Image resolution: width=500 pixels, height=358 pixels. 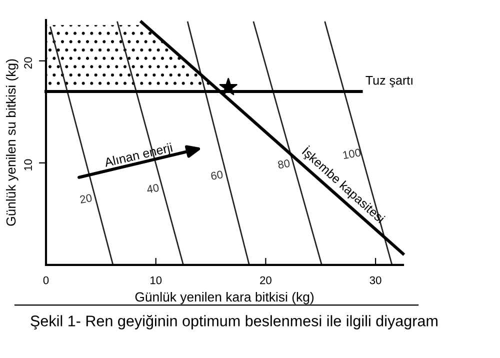 I want to click on y-axis-title: Günlük yenilen su bitkisi (kg), so click(x=12, y=142).